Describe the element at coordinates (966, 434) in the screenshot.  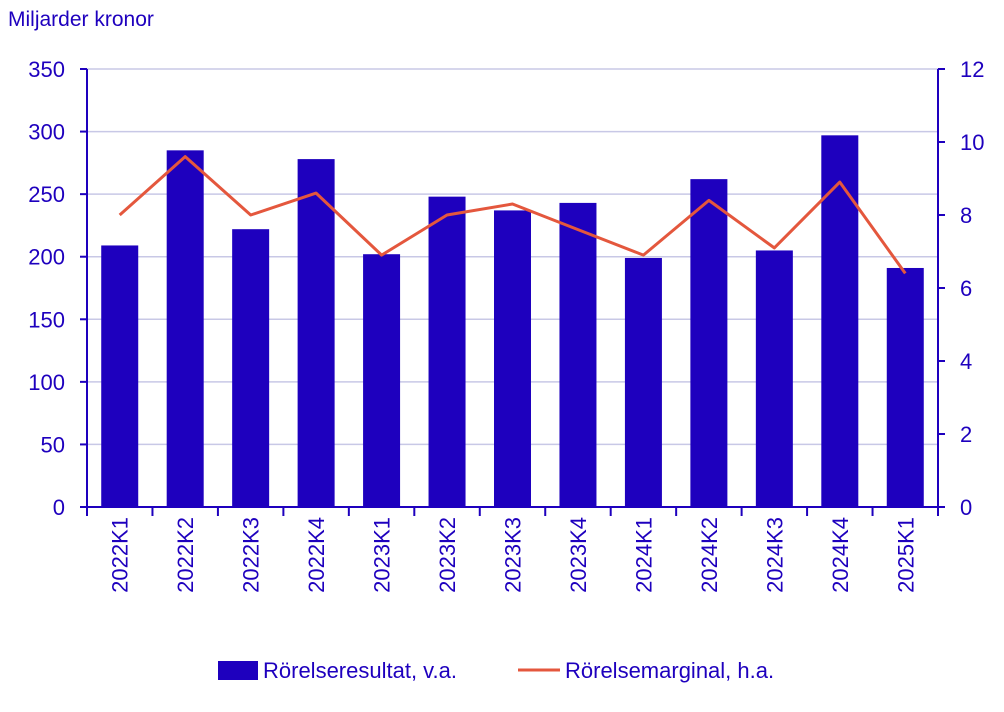
I see `right-tick-label: 2` at that location.